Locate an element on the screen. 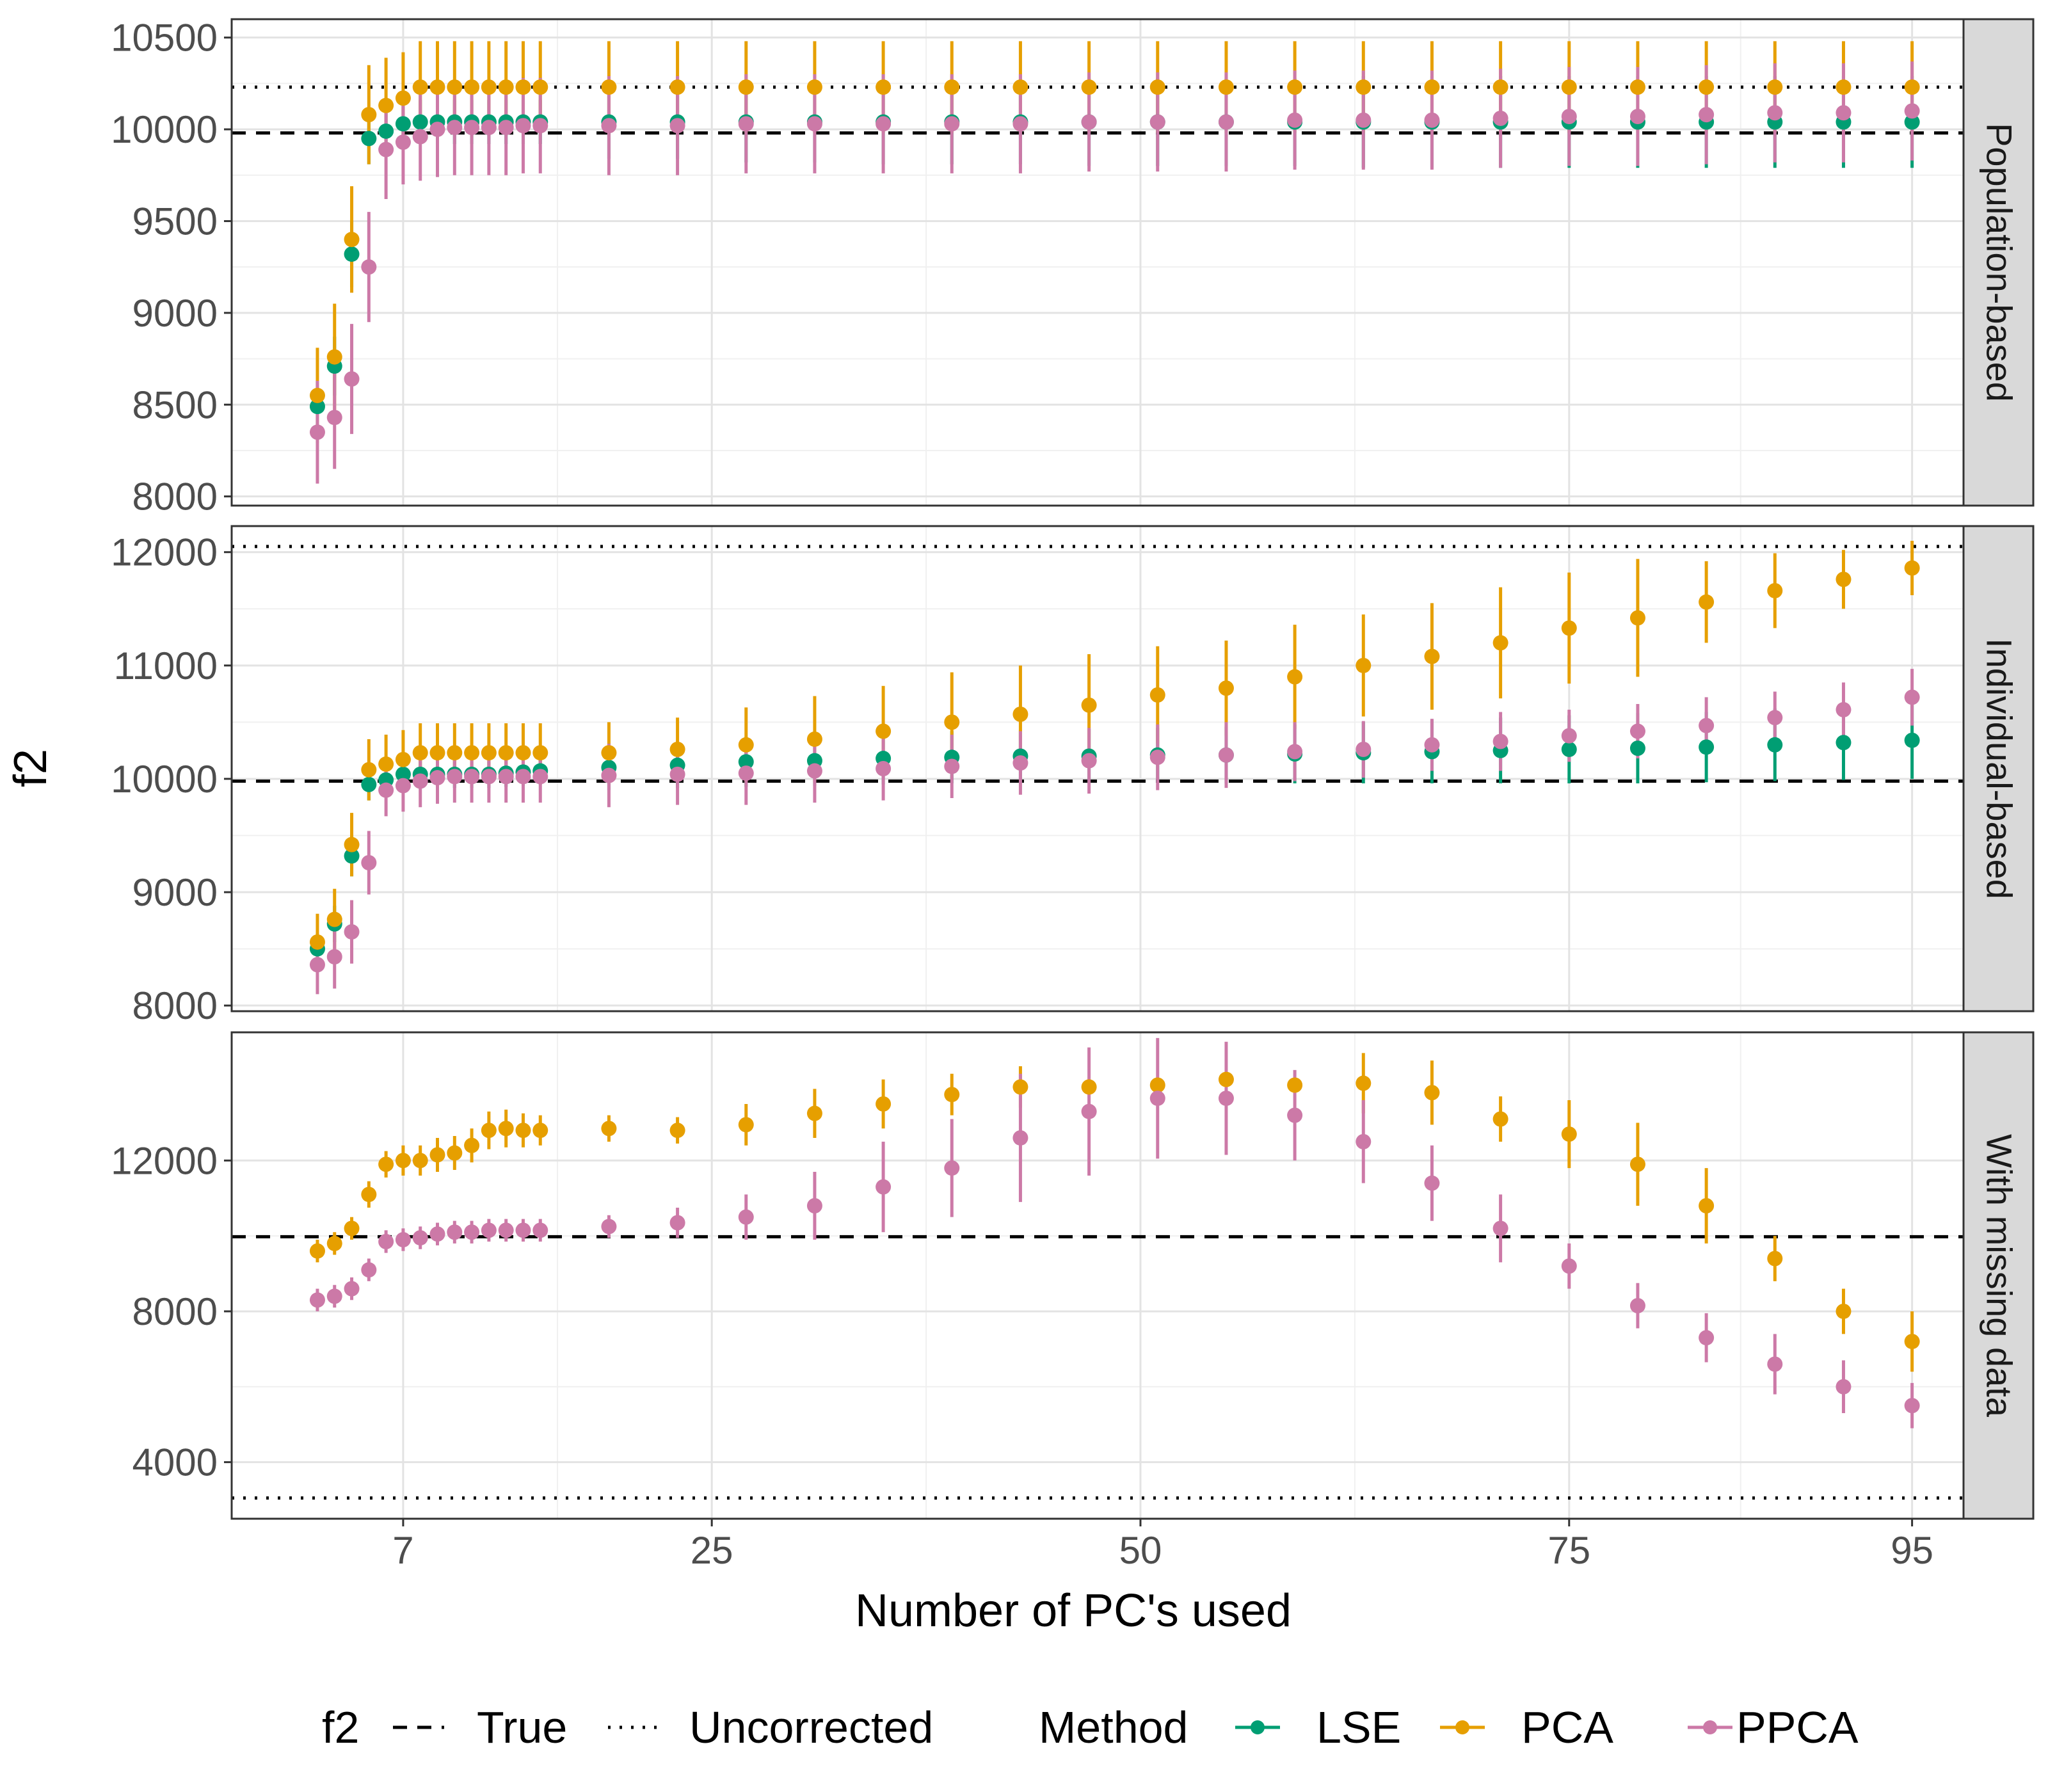  x-tick-label: 95 is located at coordinates (1912, 1550).